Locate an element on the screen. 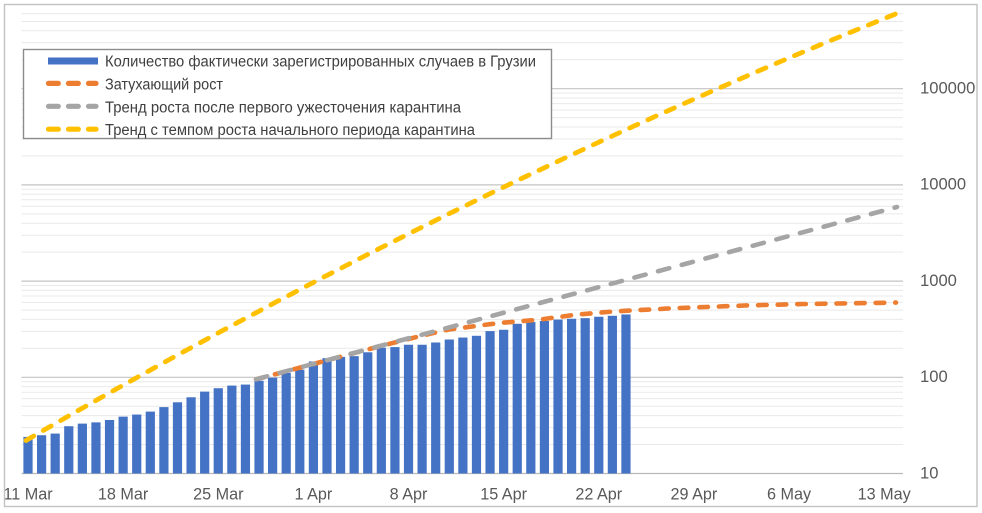 The width and height of the screenshot is (982, 513). svg-text: 18 Mar is located at coordinates (123, 495).